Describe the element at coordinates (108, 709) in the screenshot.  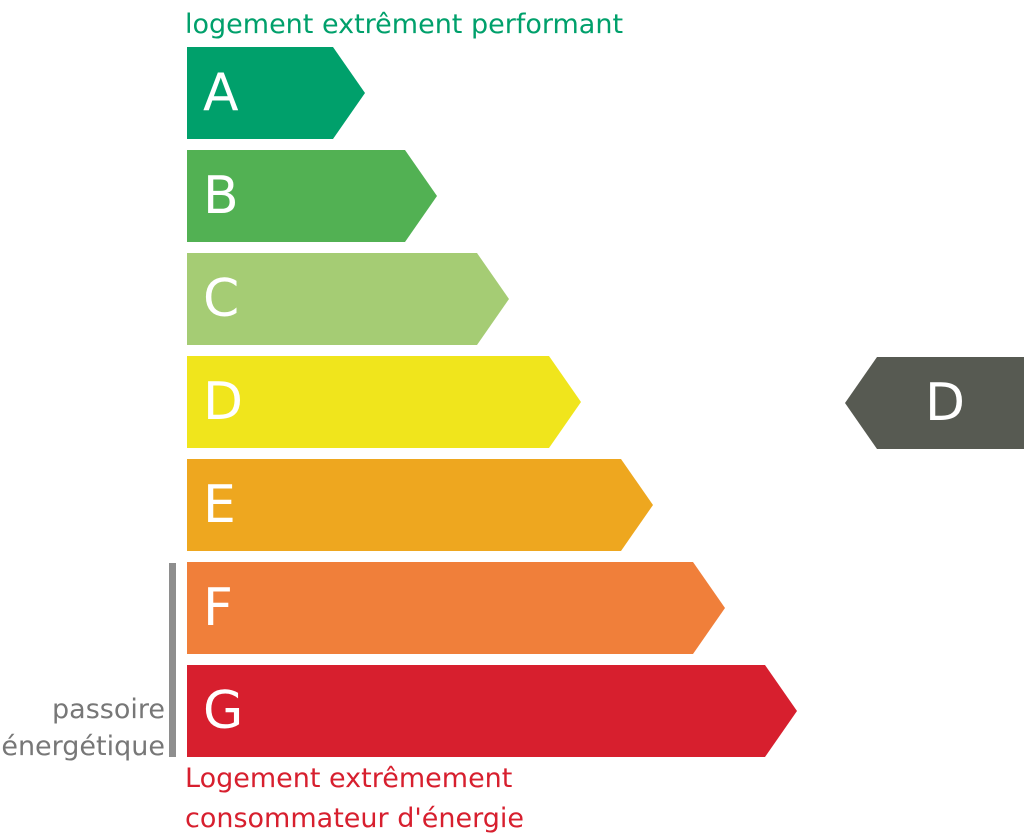
I see `side-label: passoire` at that location.